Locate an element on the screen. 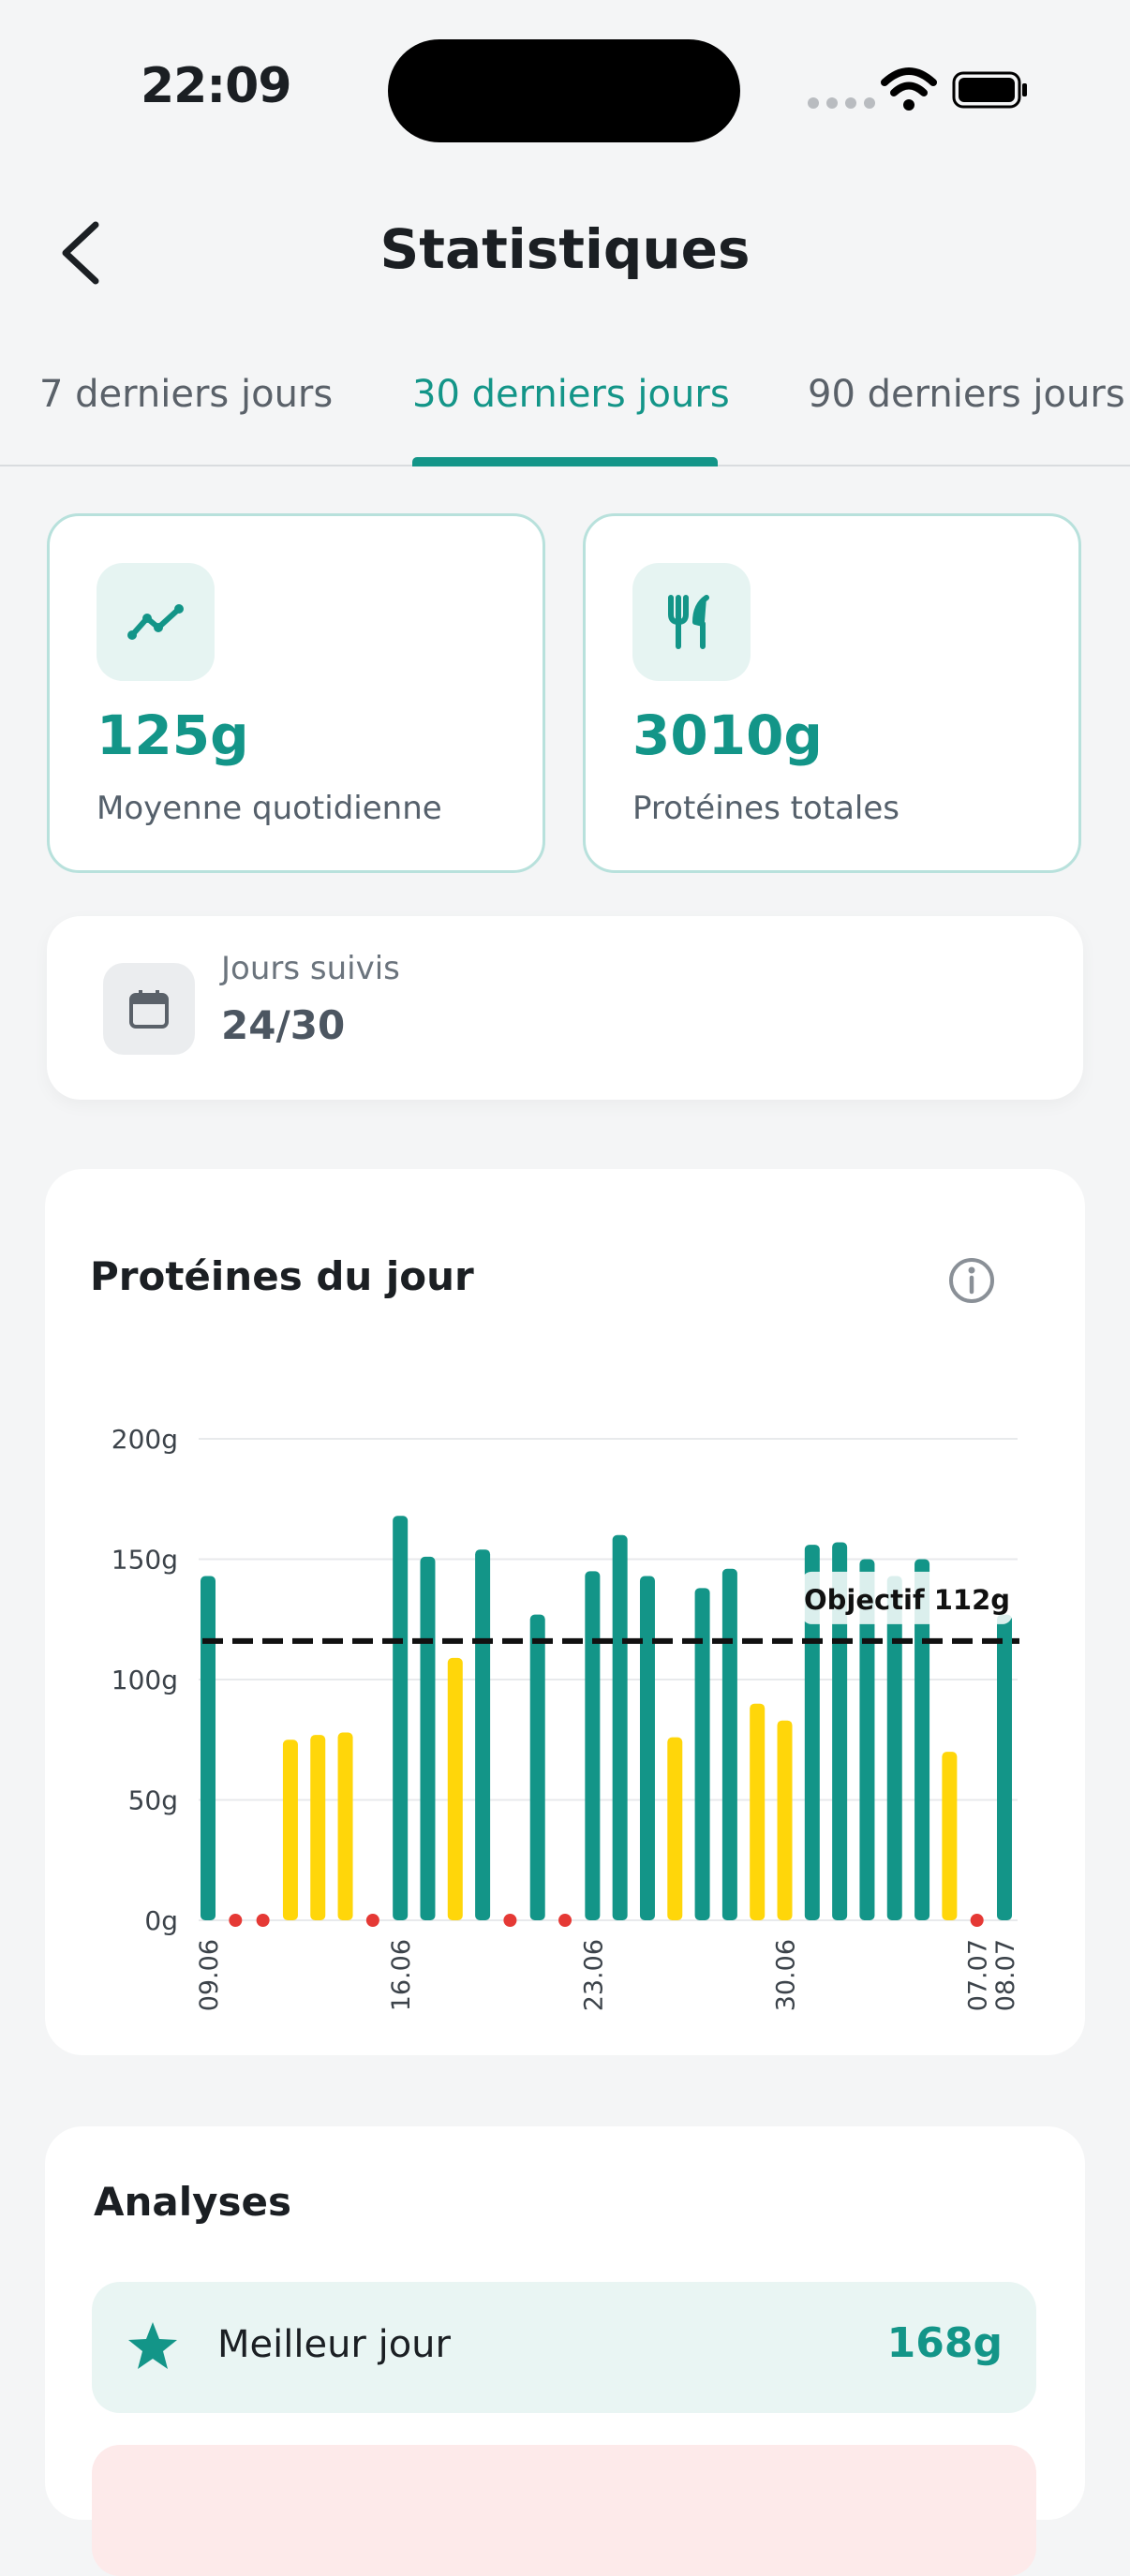 This screenshot has height=2576, width=1130. analyses-title: Analyses is located at coordinates (193, 2202).